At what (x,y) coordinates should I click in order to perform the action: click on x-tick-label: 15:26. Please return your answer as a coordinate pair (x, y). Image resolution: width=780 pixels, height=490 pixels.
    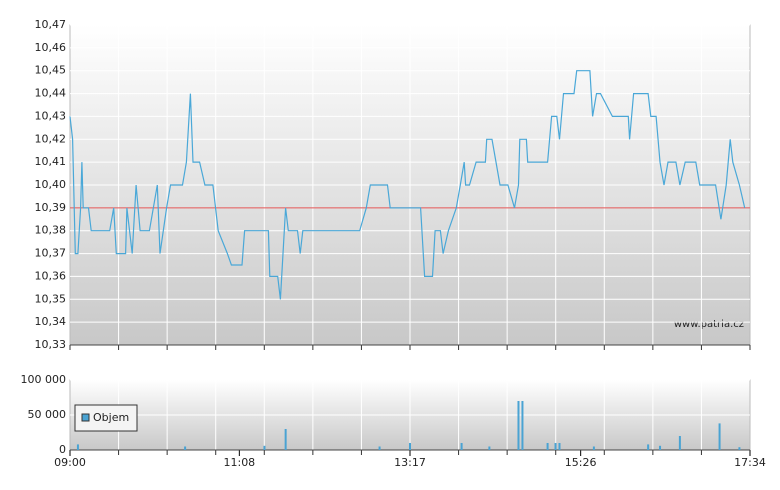
    Looking at the image, I should click on (581, 462).